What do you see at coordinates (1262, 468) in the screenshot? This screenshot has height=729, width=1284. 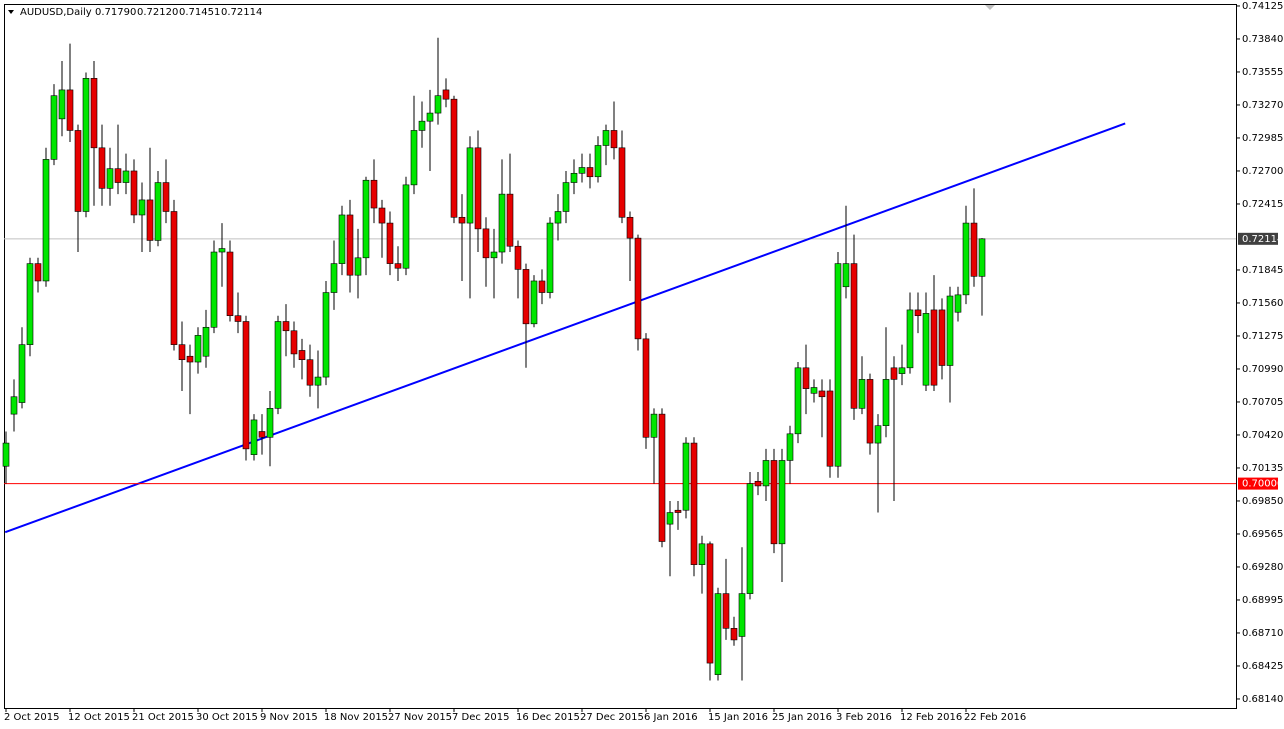 I see `y-tick-label: 0.70135` at bounding box center [1262, 468].